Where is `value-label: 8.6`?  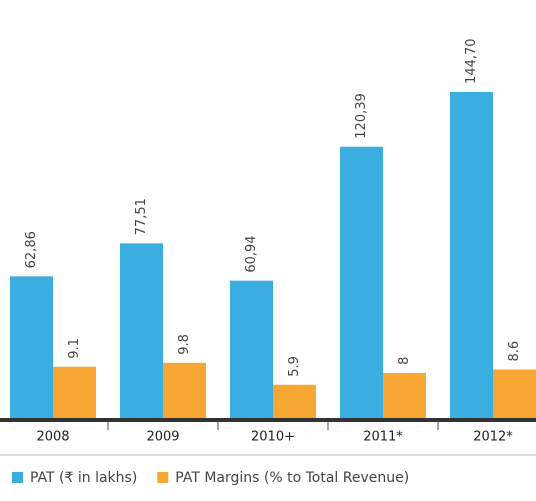
value-label: 8.6 is located at coordinates (514, 351).